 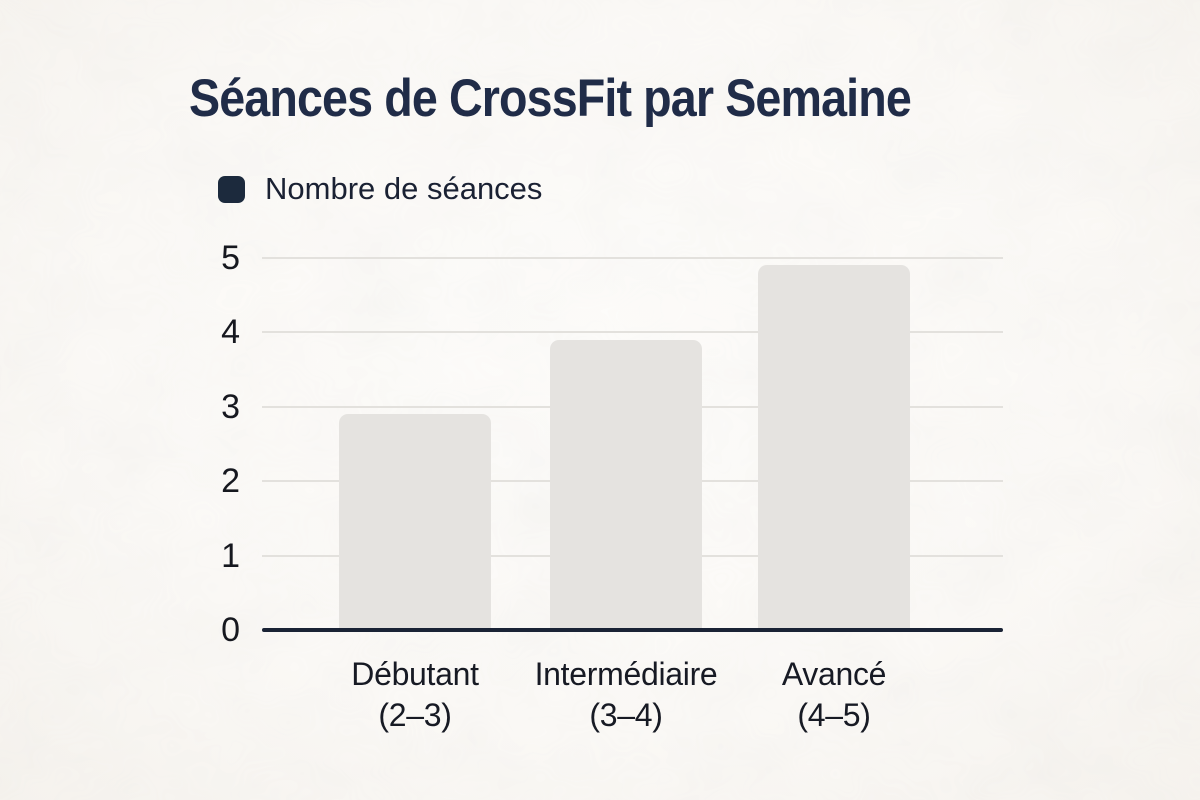 What do you see at coordinates (626, 674) in the screenshot?
I see `x-category-label-line: Intermédiaire` at bounding box center [626, 674].